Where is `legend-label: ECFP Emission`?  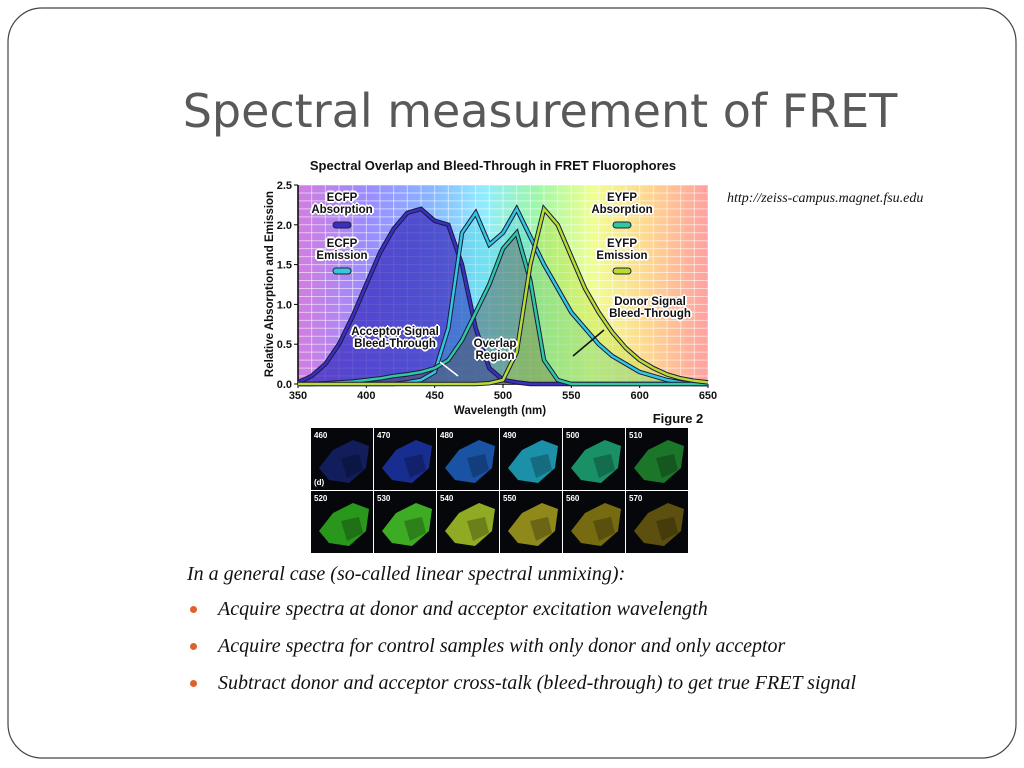
legend-label: ECFP Emission is located at coordinates (342, 250).